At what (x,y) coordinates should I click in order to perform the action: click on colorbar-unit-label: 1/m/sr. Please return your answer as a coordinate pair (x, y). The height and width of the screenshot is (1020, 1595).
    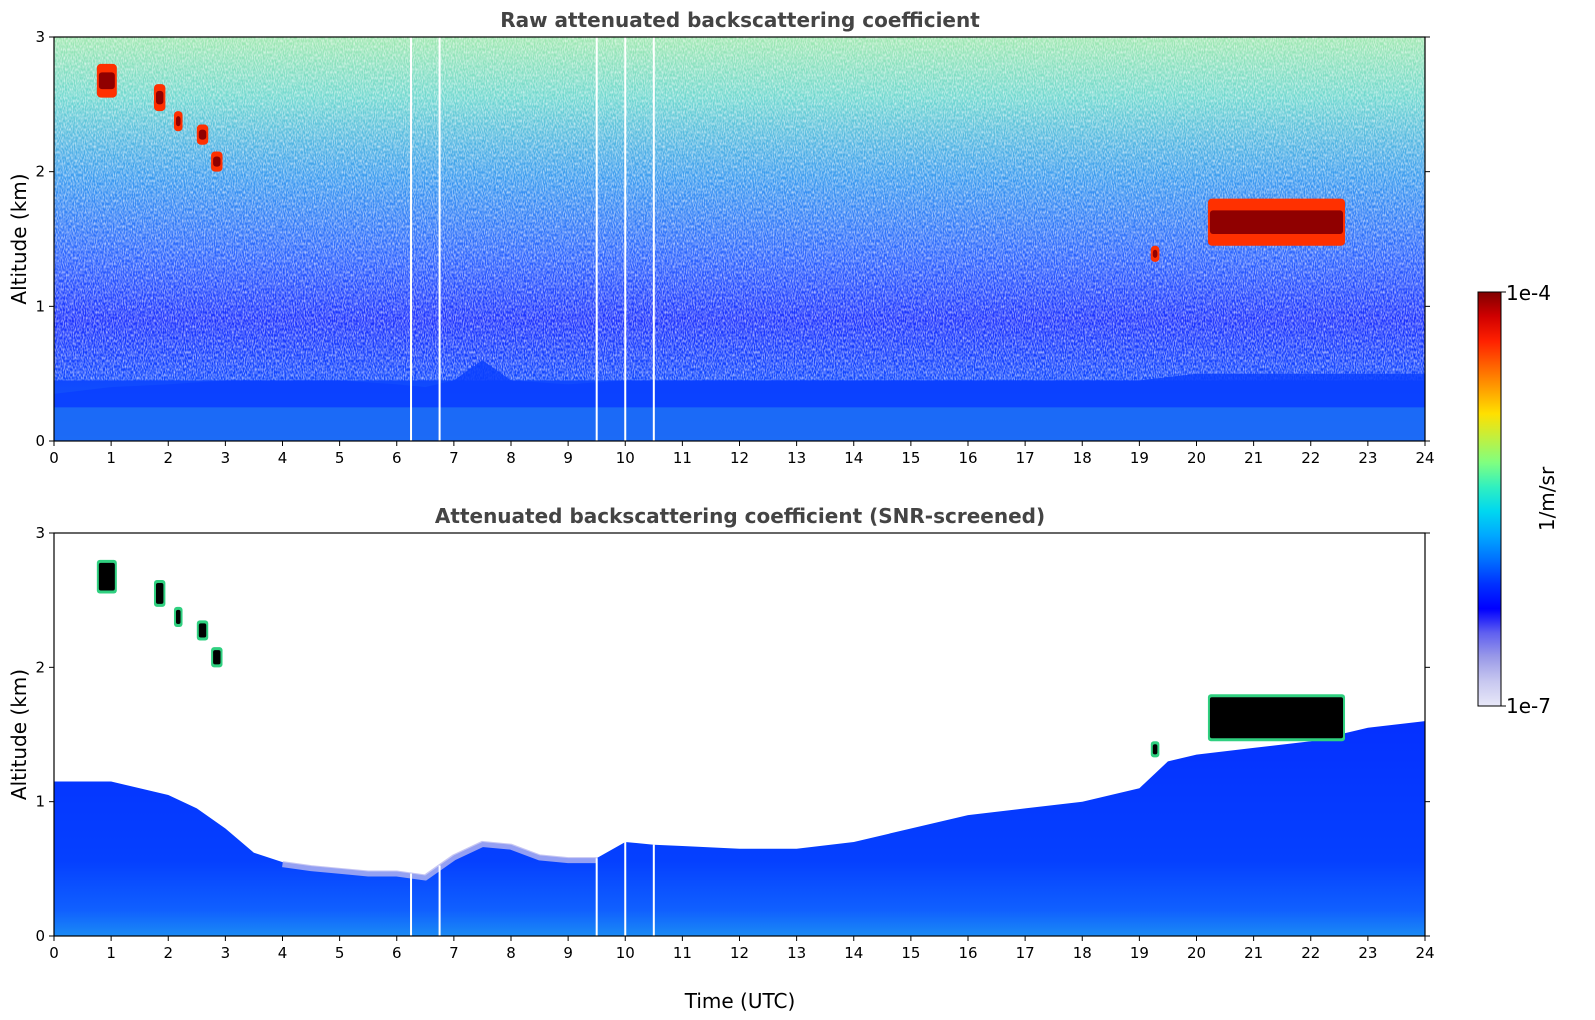
    Looking at the image, I should click on (1547, 498).